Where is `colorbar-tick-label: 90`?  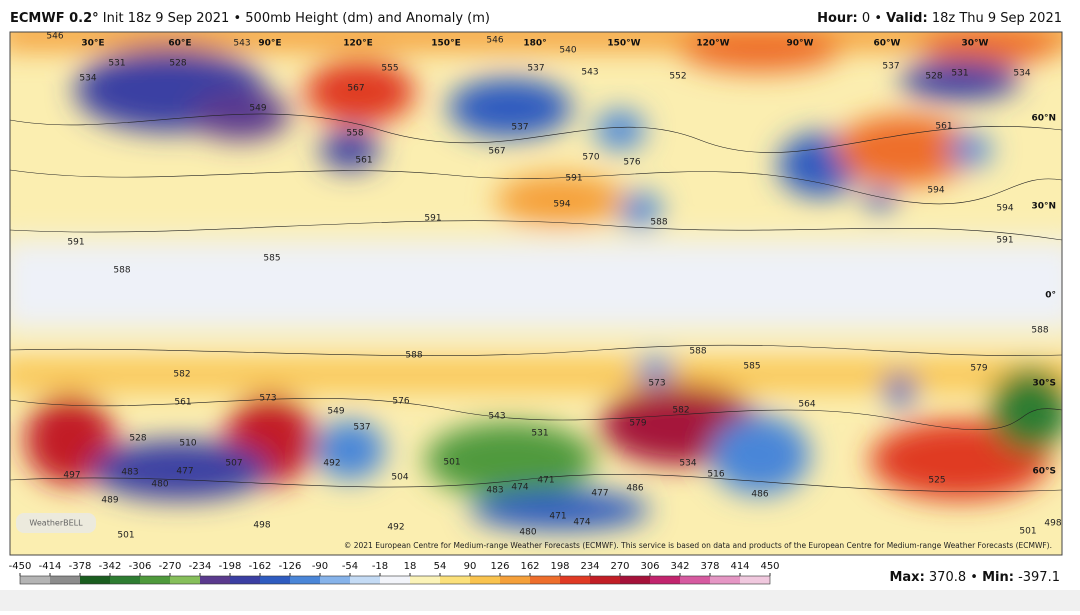
colorbar-tick-label: 90 is located at coordinates (470, 566).